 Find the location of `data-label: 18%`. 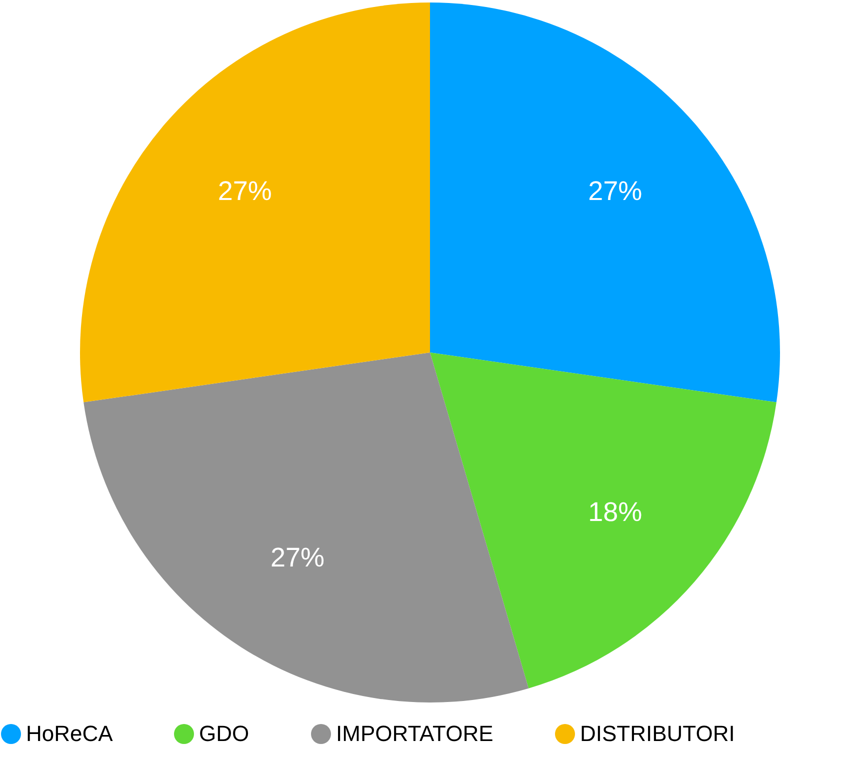

data-label: 18% is located at coordinates (615, 511).